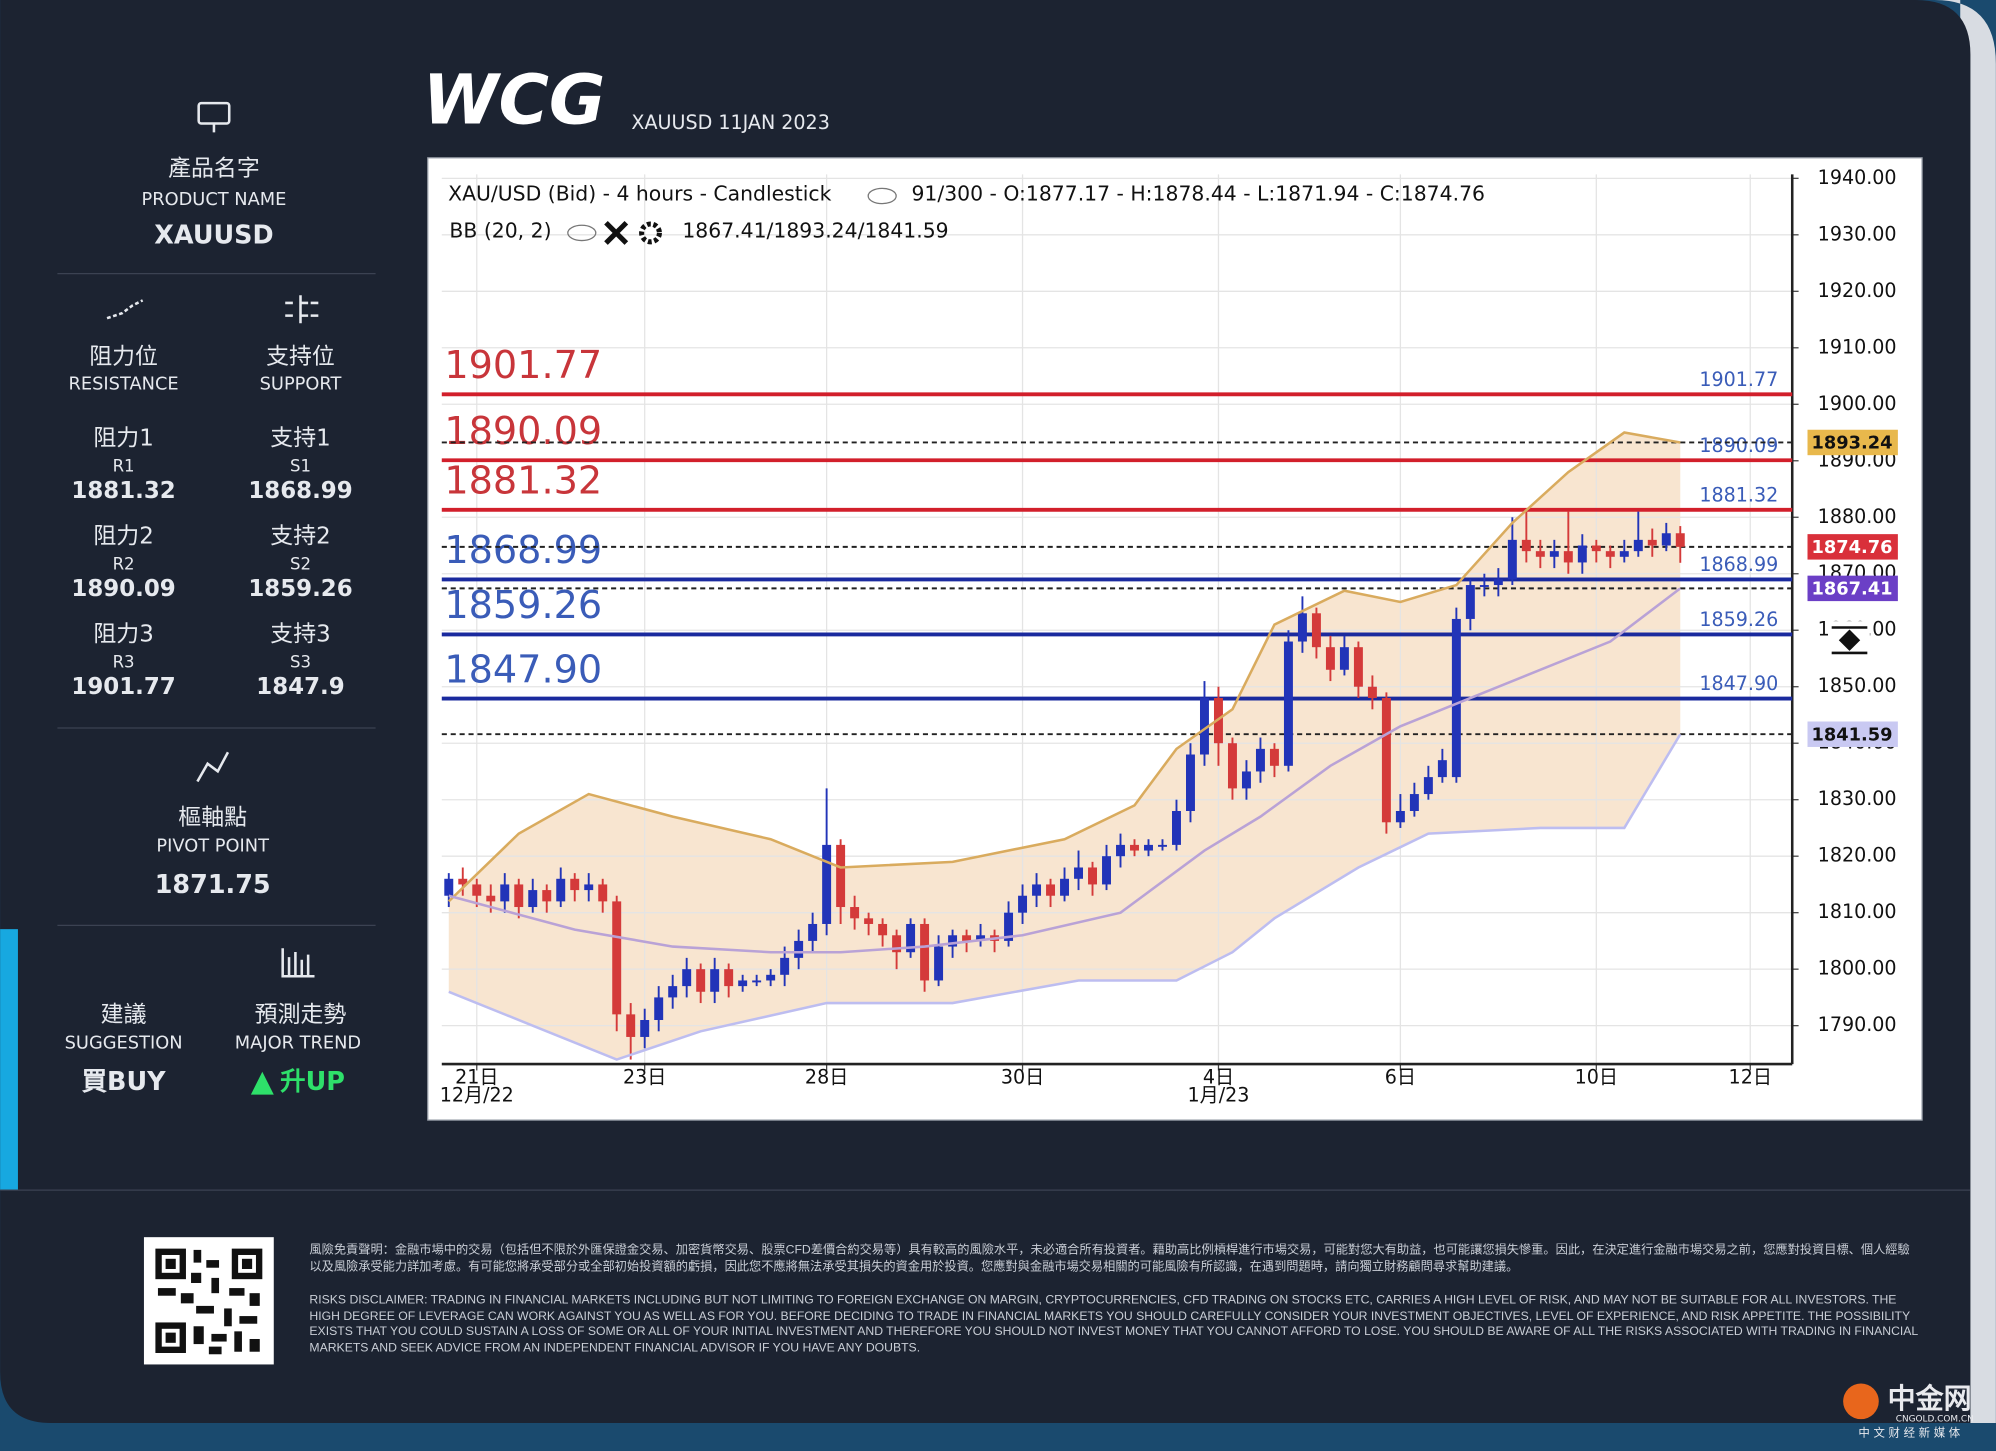  I want to click on level-label: 支持2, so click(300, 537).